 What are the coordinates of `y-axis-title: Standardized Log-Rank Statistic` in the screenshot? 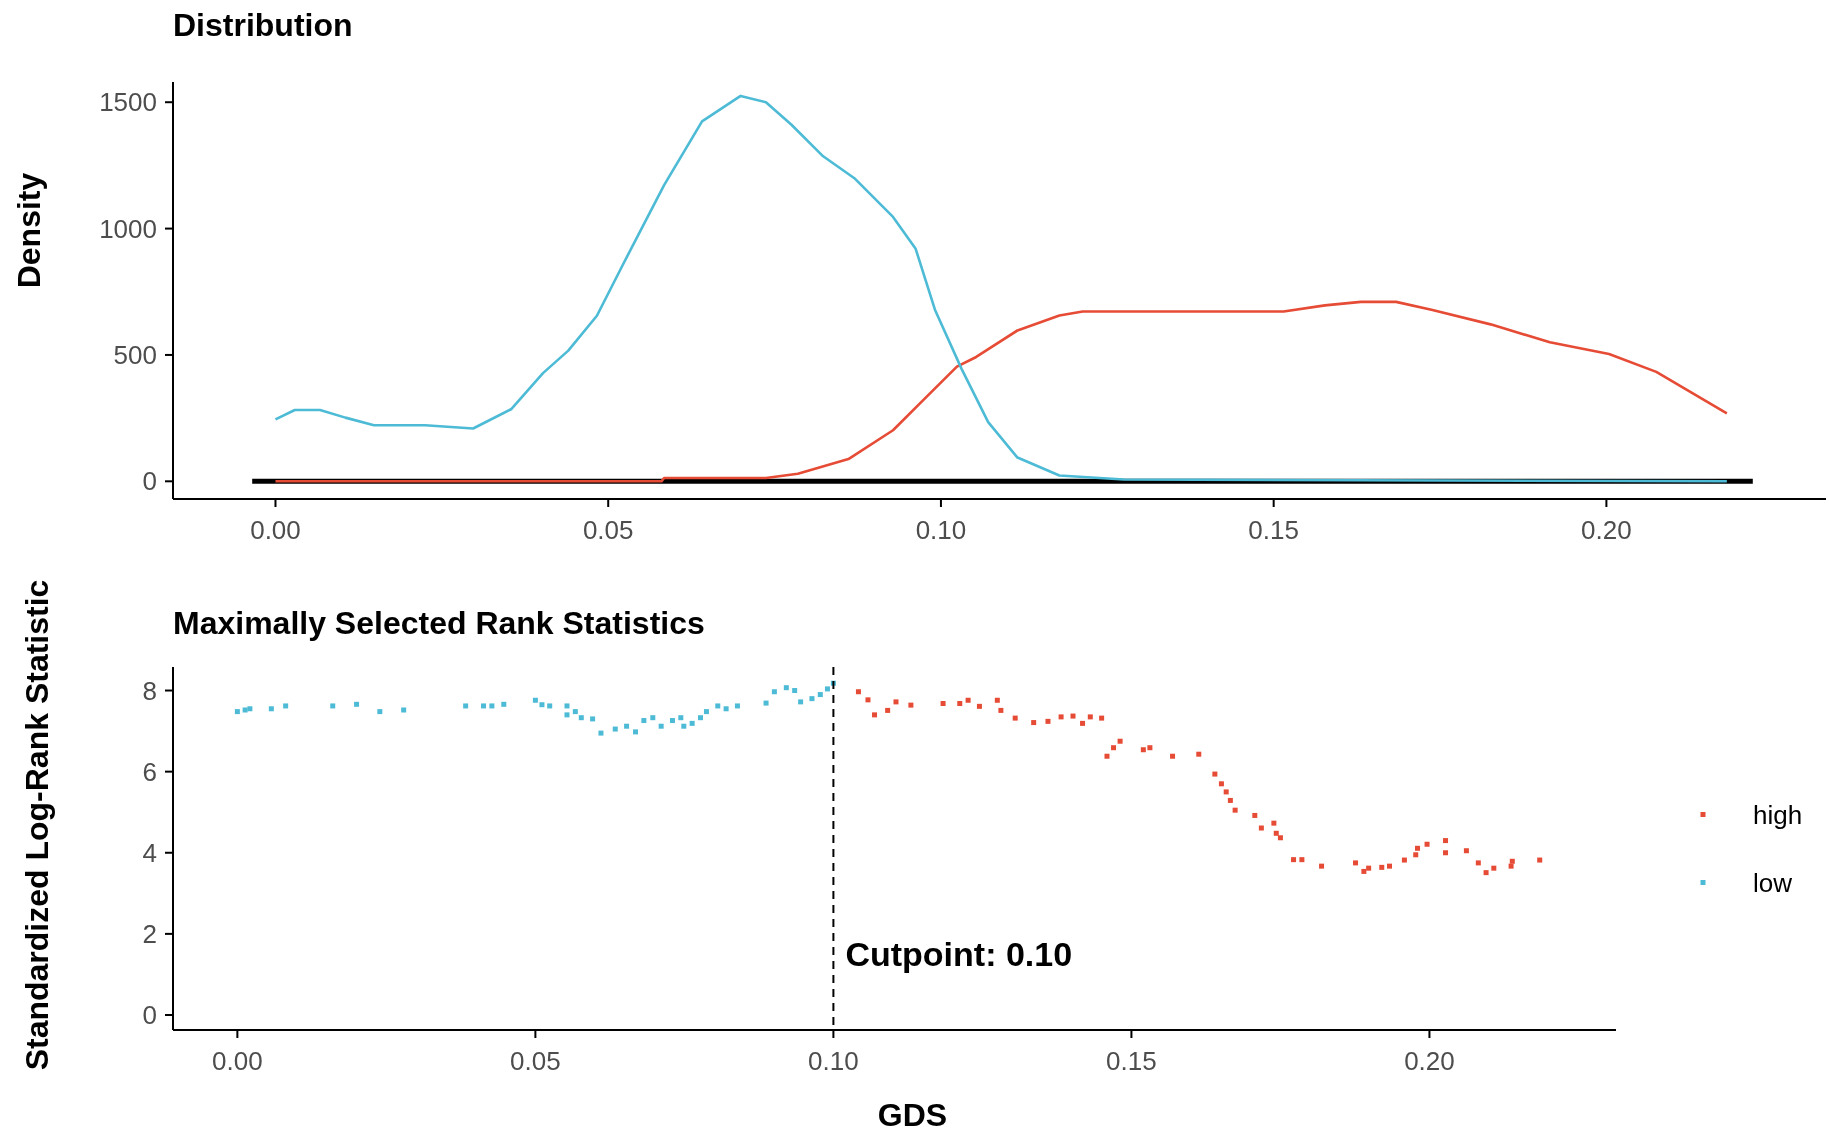 It's located at (37, 825).